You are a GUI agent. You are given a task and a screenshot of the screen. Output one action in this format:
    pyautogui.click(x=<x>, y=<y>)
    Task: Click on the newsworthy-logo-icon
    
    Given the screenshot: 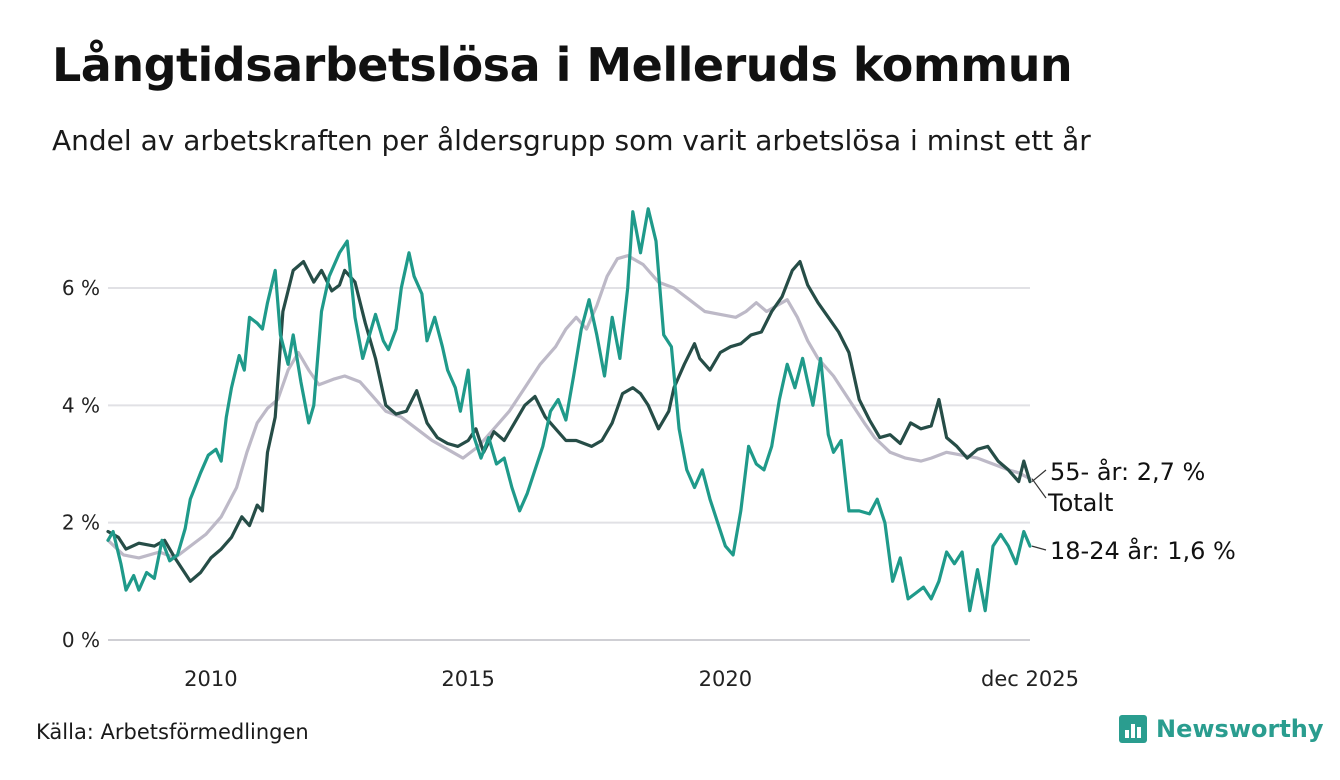 What is the action you would take?
    pyautogui.click(x=1133, y=729)
    